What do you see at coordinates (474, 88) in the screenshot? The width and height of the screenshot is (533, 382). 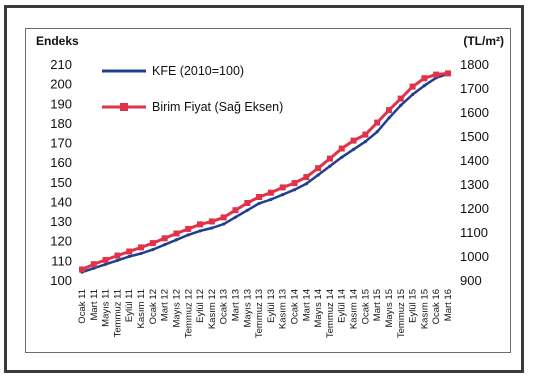 I see `right-tick-label: 1700` at bounding box center [474, 88].